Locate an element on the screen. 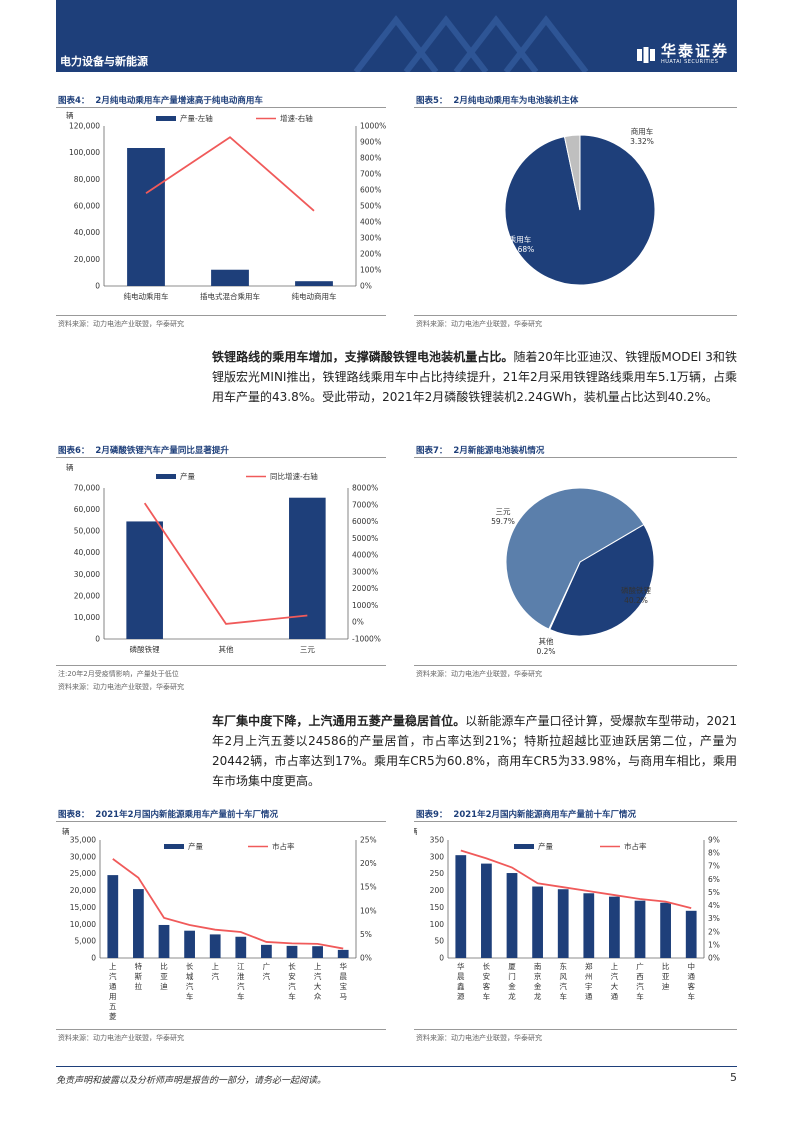 Image resolution: width=793 pixels, height=1122 pixels. x-tick-char: 宝 is located at coordinates (343, 986).